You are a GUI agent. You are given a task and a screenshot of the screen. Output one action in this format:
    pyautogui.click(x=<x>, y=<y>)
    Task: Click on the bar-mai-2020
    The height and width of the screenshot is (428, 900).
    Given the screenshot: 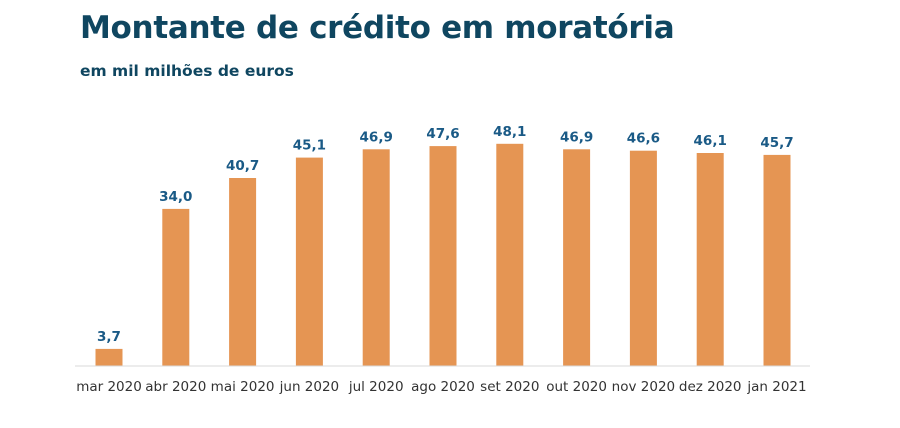 What is the action you would take?
    pyautogui.click(x=243, y=272)
    